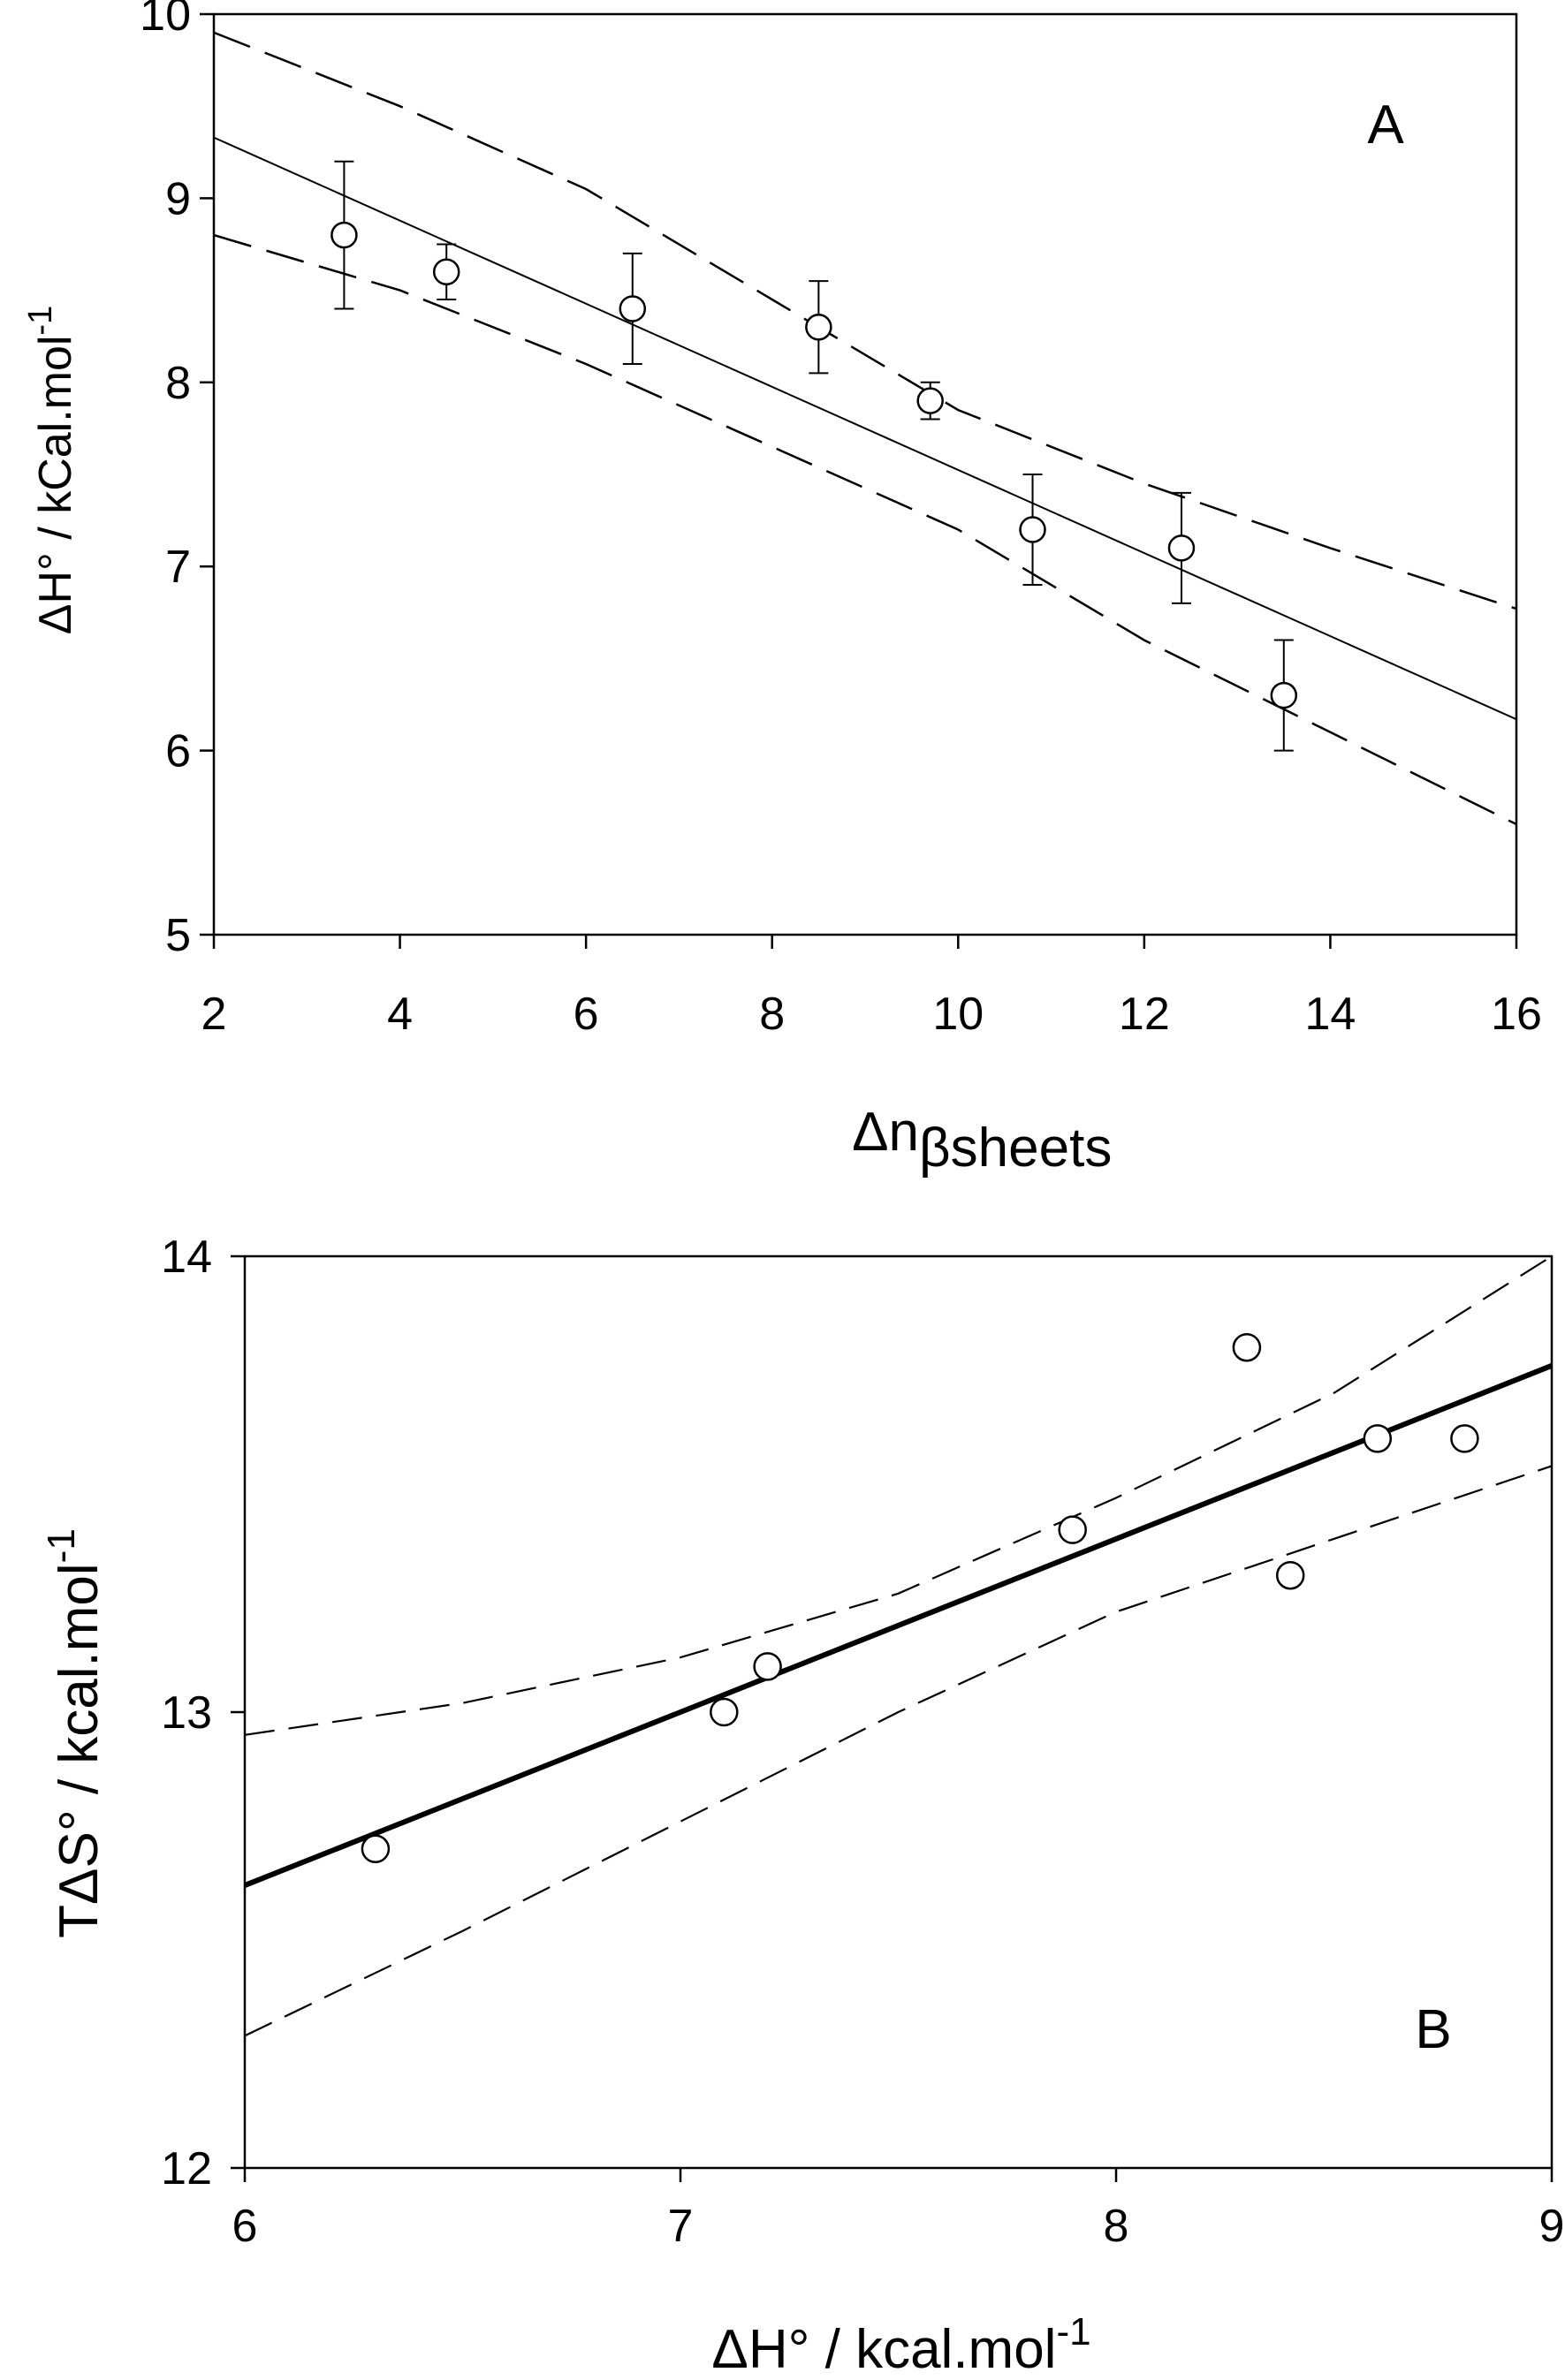  What do you see at coordinates (1016, 1148) in the screenshot?
I see `panel-a-x-axis-title-sub: βsheets` at bounding box center [1016, 1148].